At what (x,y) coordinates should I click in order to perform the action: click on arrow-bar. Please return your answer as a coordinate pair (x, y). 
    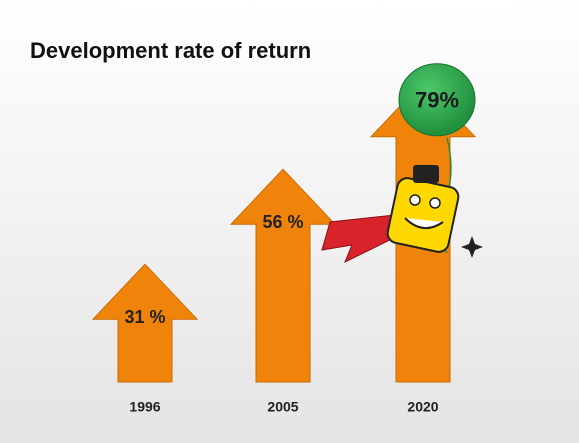
    Looking at the image, I should click on (145, 323).